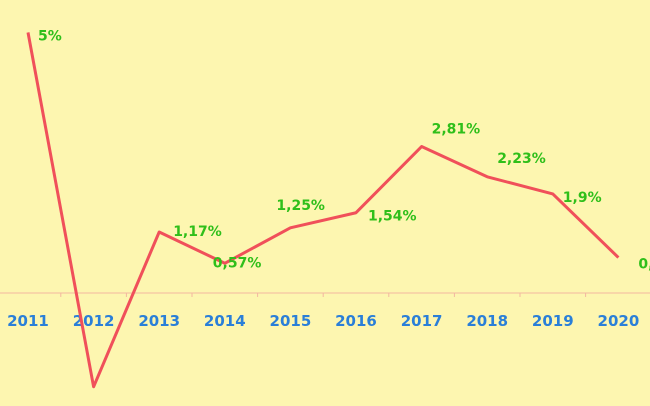 Image resolution: width=650 pixels, height=406 pixels. Describe the element at coordinates (521, 159) in the screenshot. I see `data-label: 2,23%` at that location.